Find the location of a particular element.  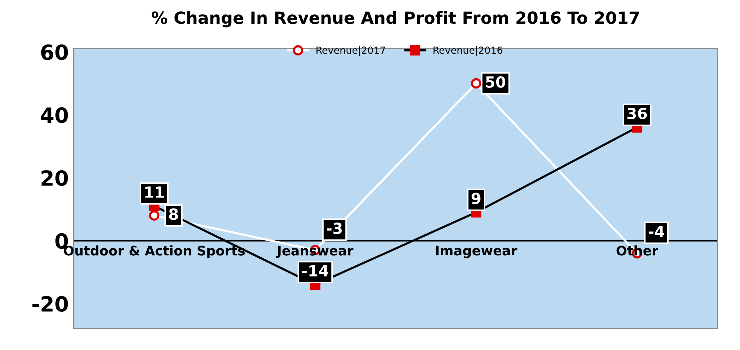

data-label: 36 is located at coordinates (638, 114).